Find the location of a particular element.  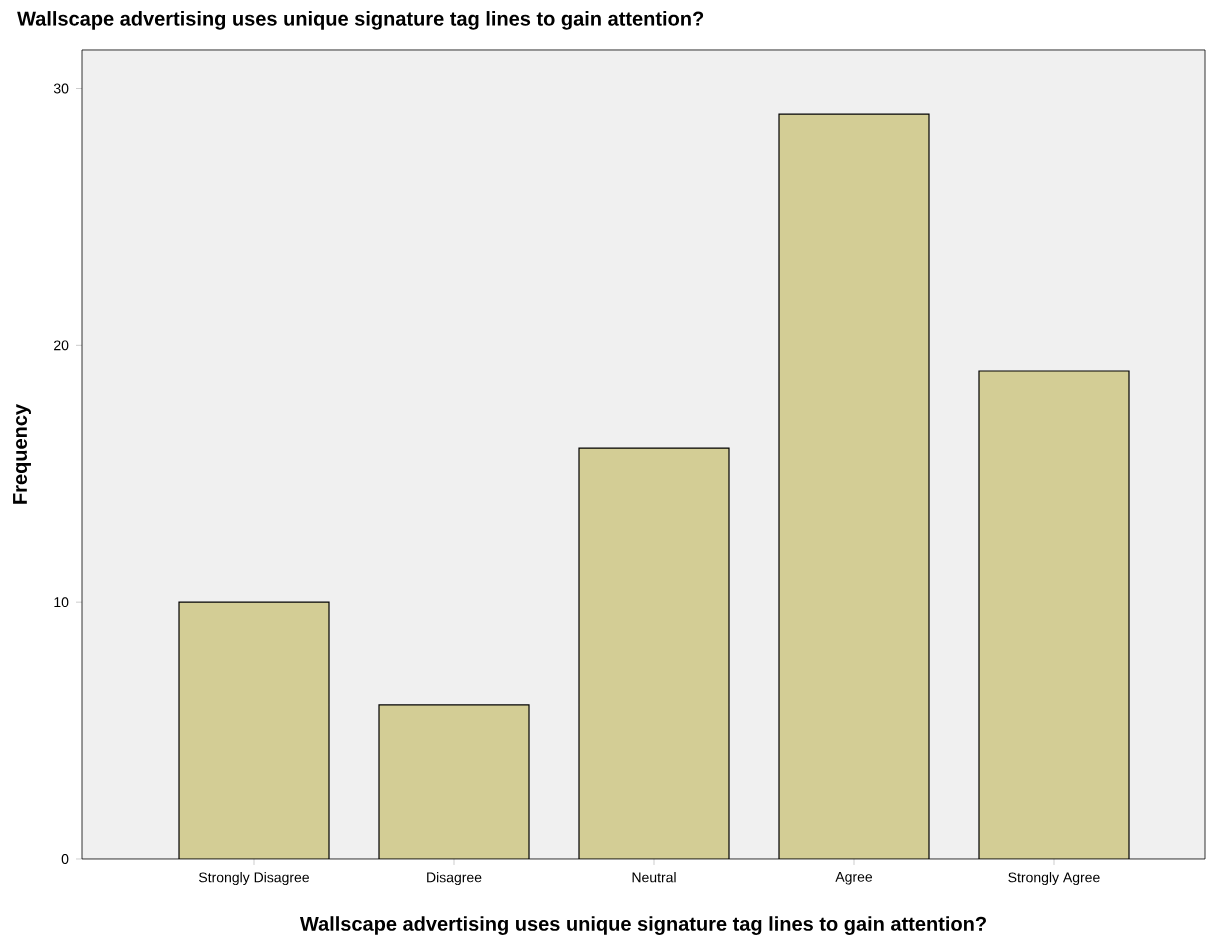

x-tick-label: Neutral is located at coordinates (654, 877).